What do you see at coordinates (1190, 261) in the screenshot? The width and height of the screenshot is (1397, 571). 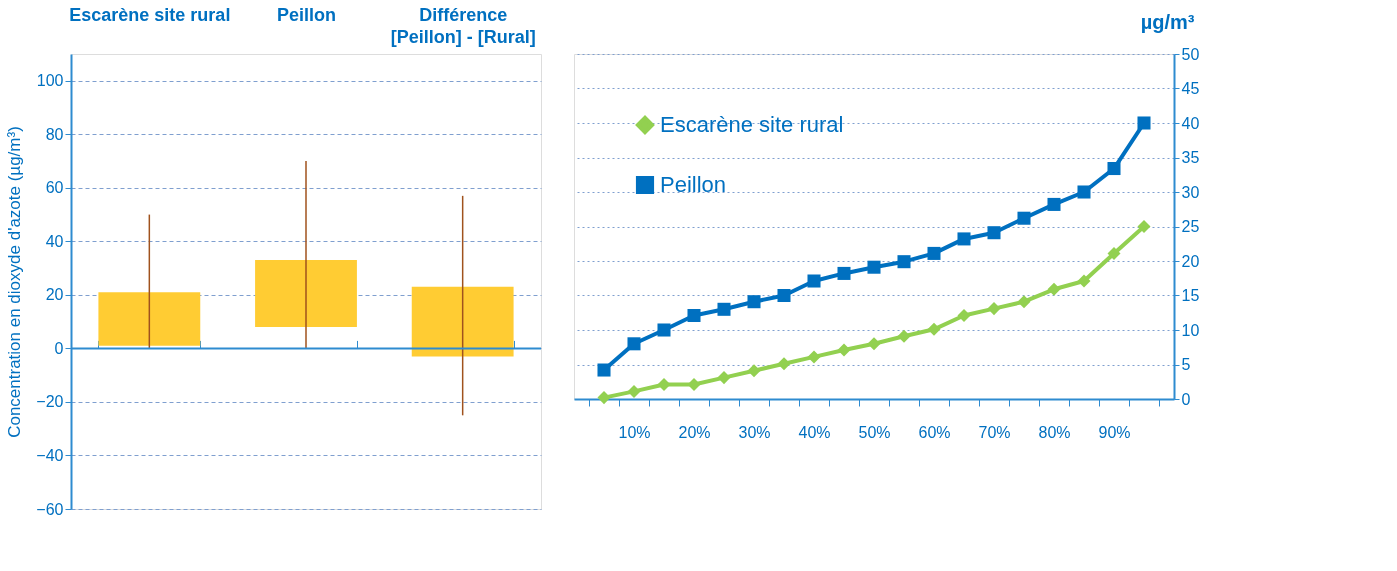 I see `y2-tick-label: 20` at bounding box center [1190, 261].